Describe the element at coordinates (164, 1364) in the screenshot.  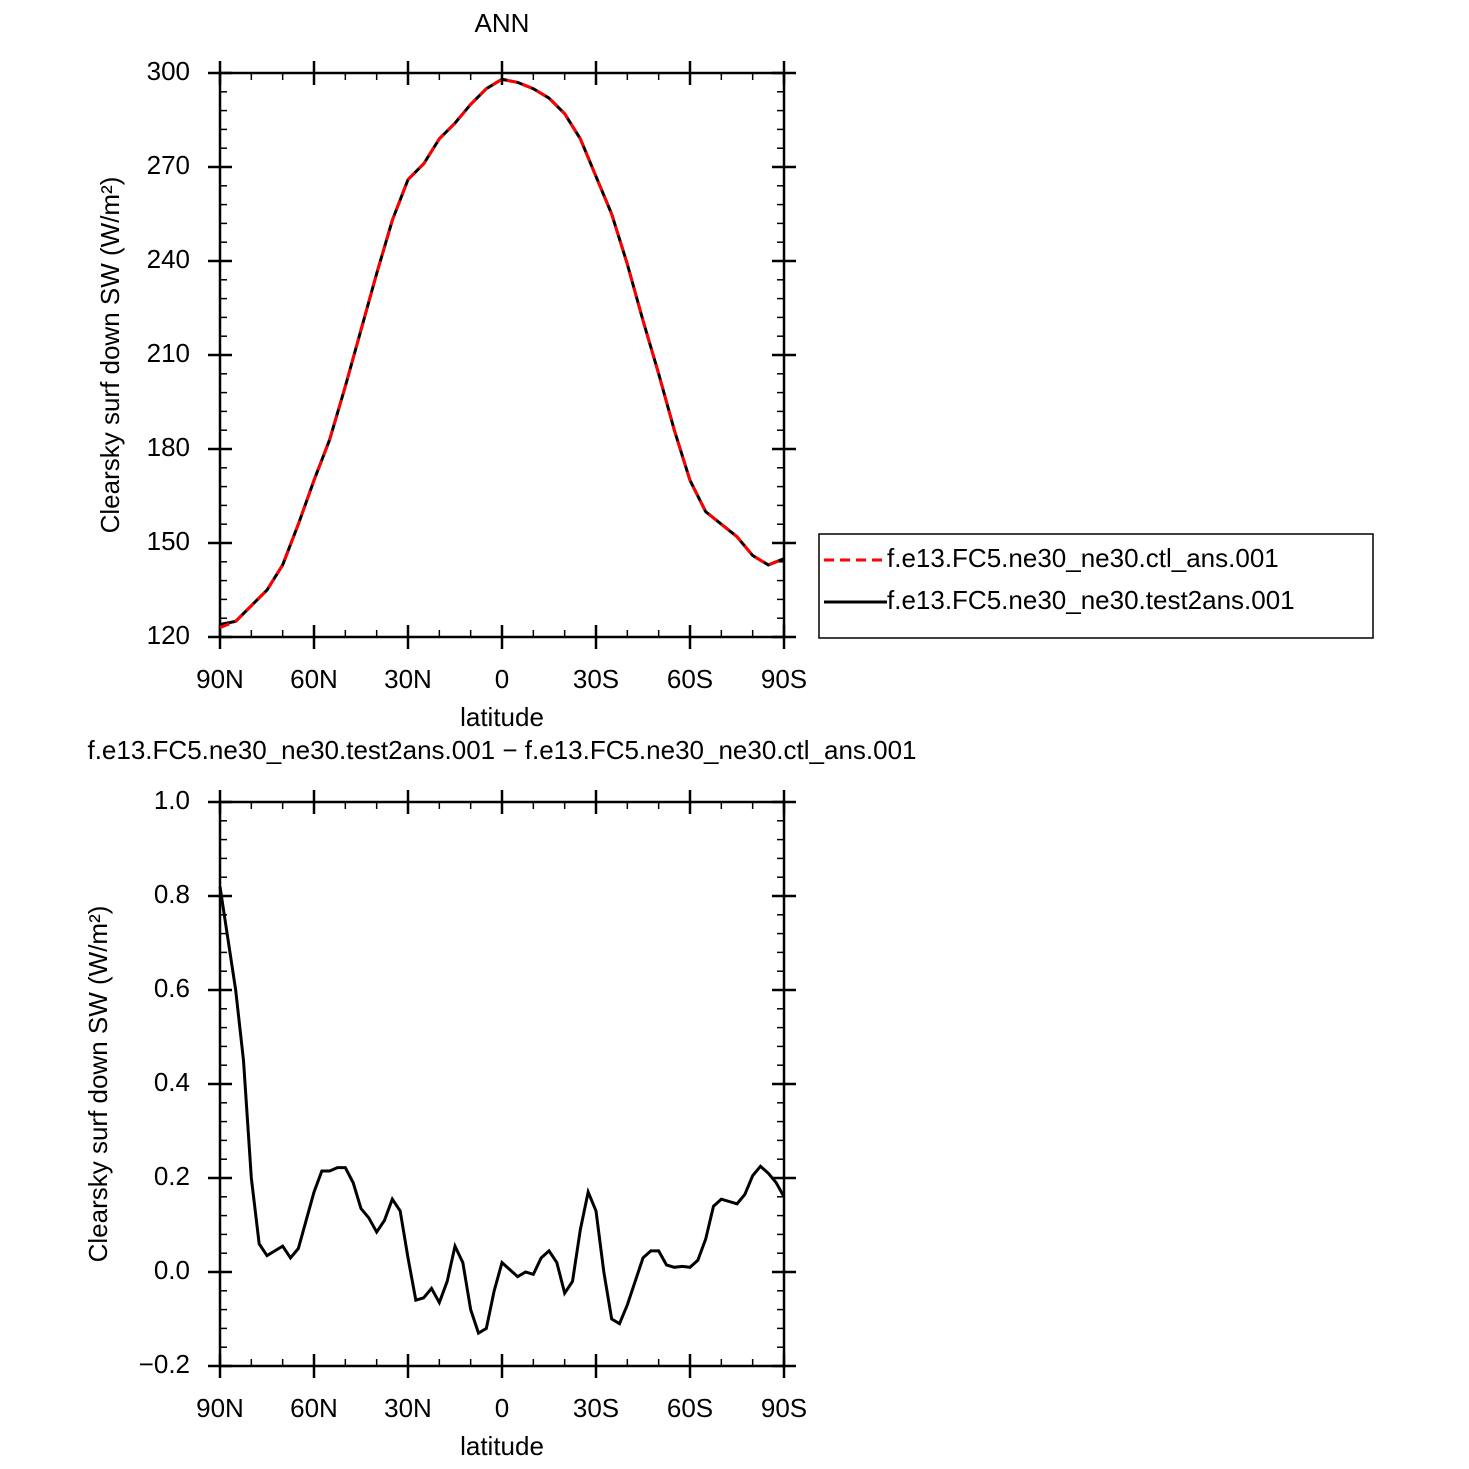
I see `y-tick-label: −0.2` at that location.